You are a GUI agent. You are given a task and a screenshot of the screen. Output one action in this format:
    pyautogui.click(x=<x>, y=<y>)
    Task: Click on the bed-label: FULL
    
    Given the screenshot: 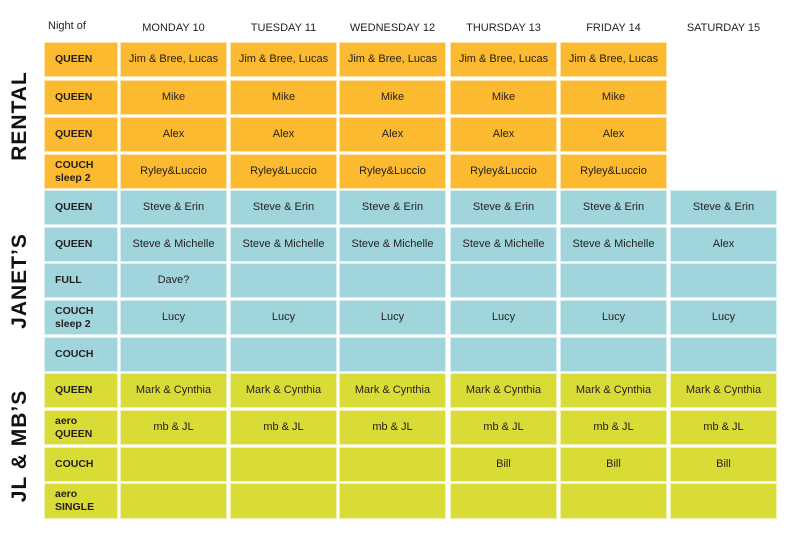 What is the action you would take?
    pyautogui.click(x=81, y=280)
    